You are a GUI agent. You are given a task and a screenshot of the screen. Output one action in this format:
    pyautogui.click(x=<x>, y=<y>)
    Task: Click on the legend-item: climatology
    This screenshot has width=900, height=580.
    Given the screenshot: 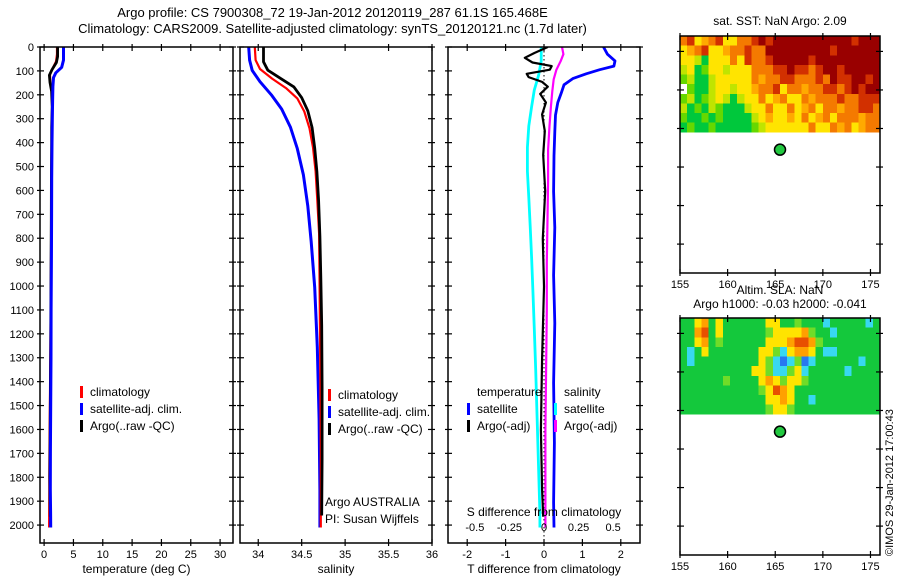 What is the action you would take?
    pyautogui.click(x=131, y=392)
    